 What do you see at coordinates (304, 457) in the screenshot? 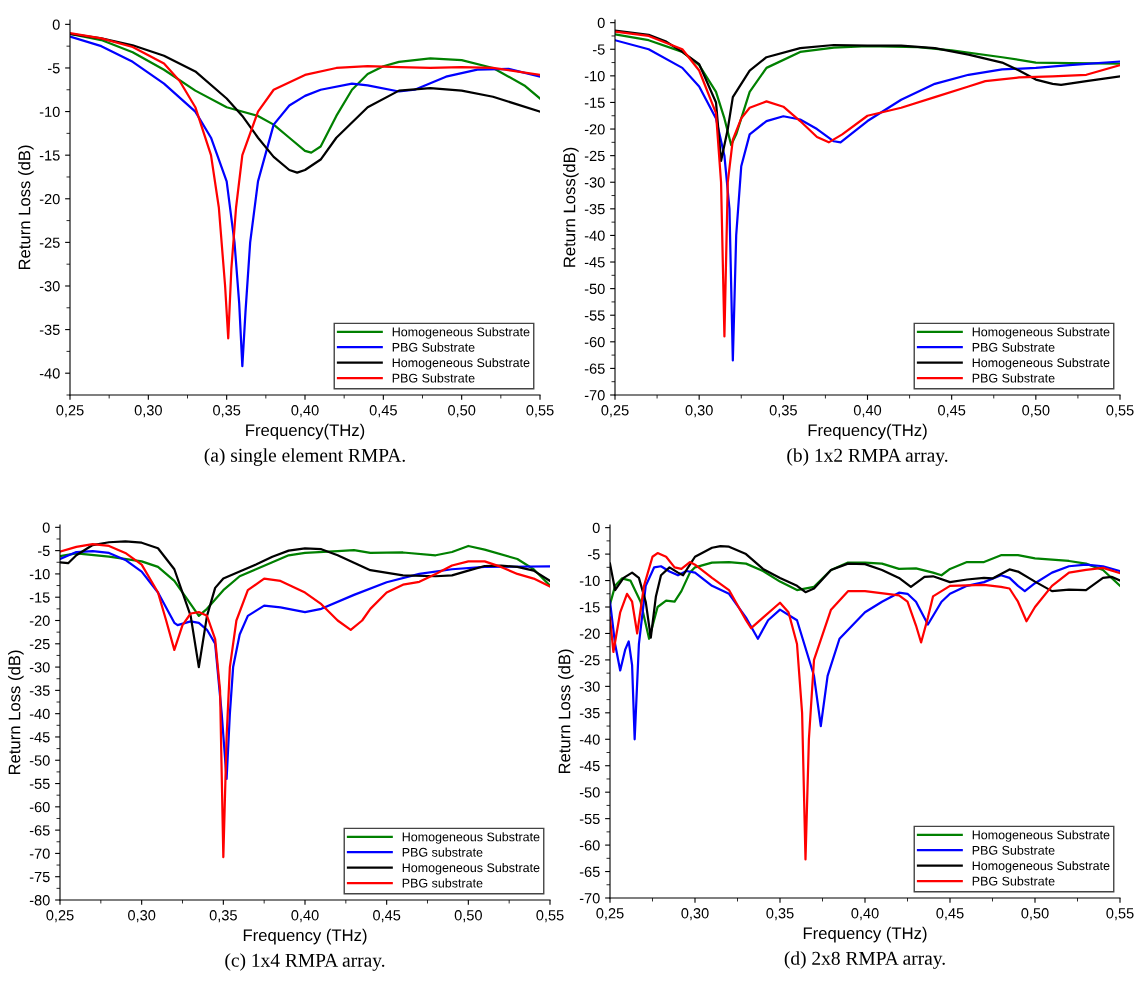
I see `text: (a) single element RMPA.` at bounding box center [304, 457].